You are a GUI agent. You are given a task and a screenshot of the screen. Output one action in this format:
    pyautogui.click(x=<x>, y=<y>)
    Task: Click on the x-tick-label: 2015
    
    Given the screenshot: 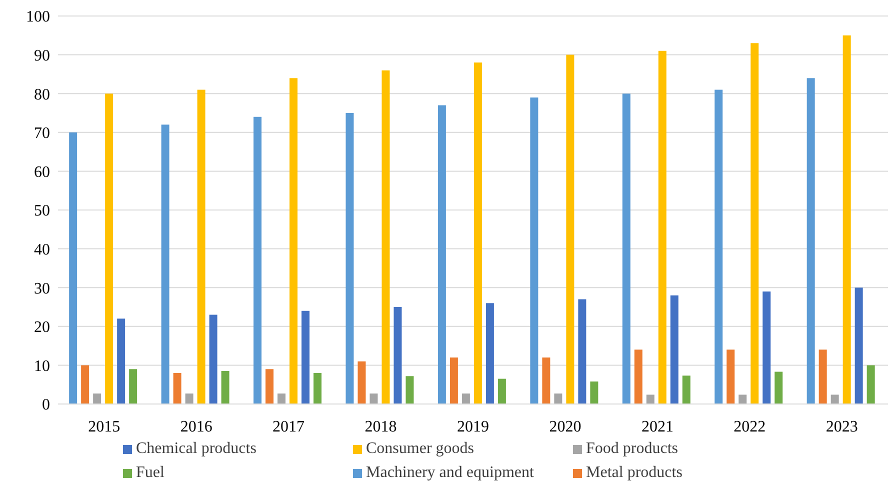 What is the action you would take?
    pyautogui.click(x=104, y=427)
    